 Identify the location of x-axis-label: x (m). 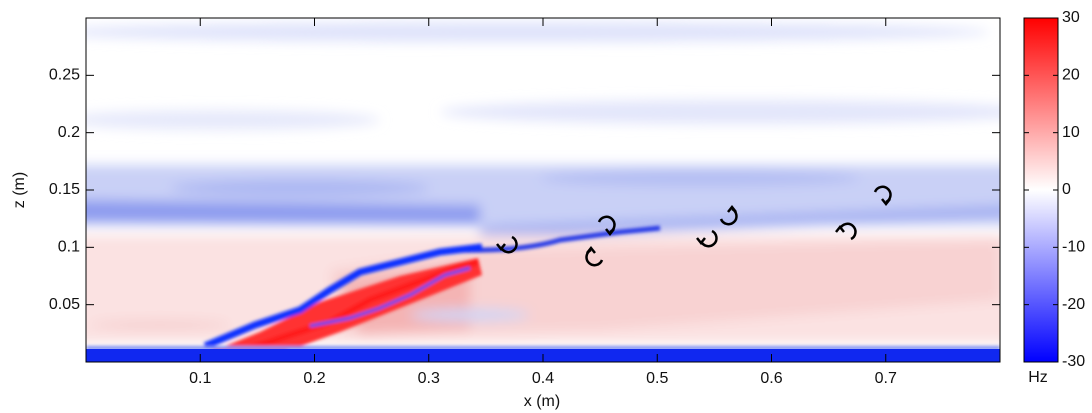
(542, 401).